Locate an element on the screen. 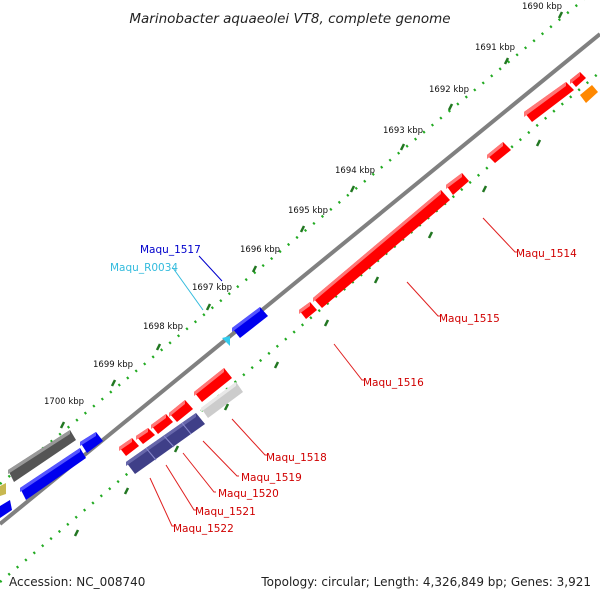  label-maqu-1516: Maqu_1516 is located at coordinates (393, 383).